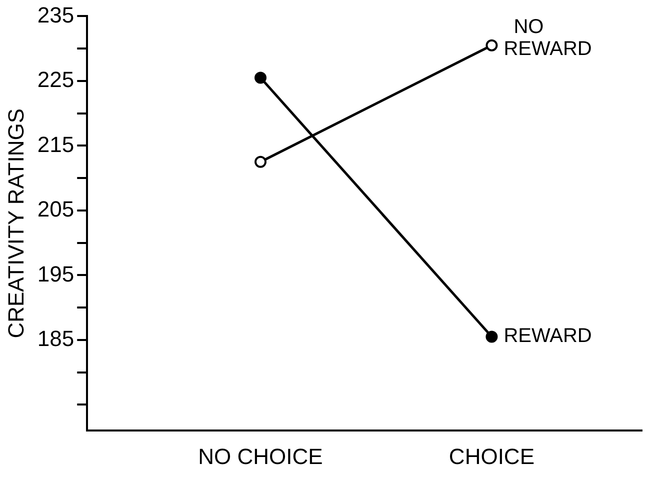 The width and height of the screenshot is (652, 493). I want to click on y-axis-title: CREATIVITY RATINGS, so click(15, 223).